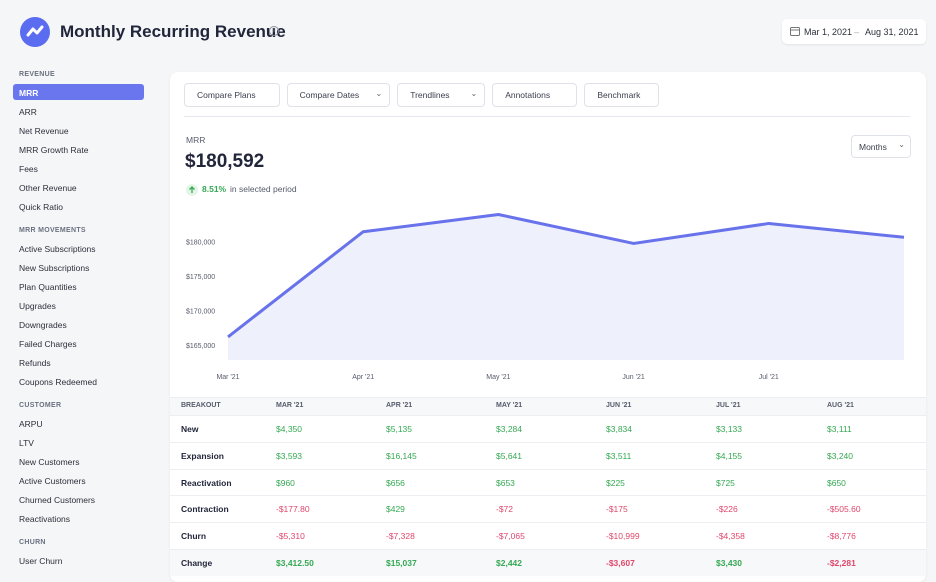 The height and width of the screenshot is (582, 936). I want to click on x-tick-label: May '21, so click(498, 377).